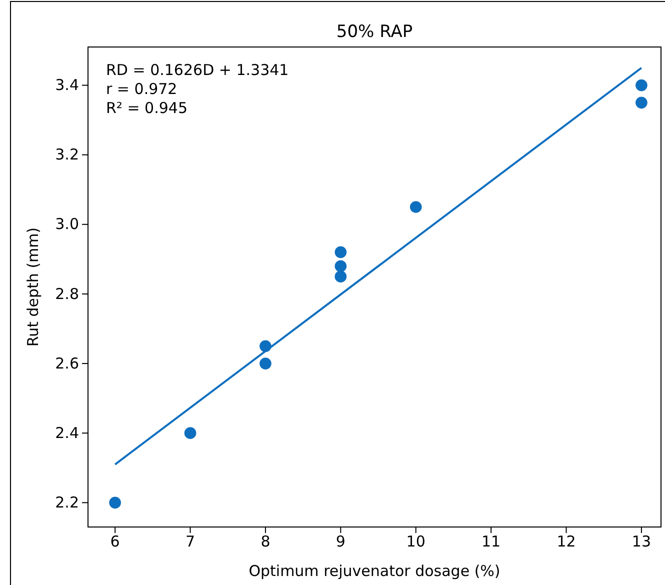 The image size is (665, 585). What do you see at coordinates (341, 541) in the screenshot?
I see `x-tick-label: 9` at bounding box center [341, 541].